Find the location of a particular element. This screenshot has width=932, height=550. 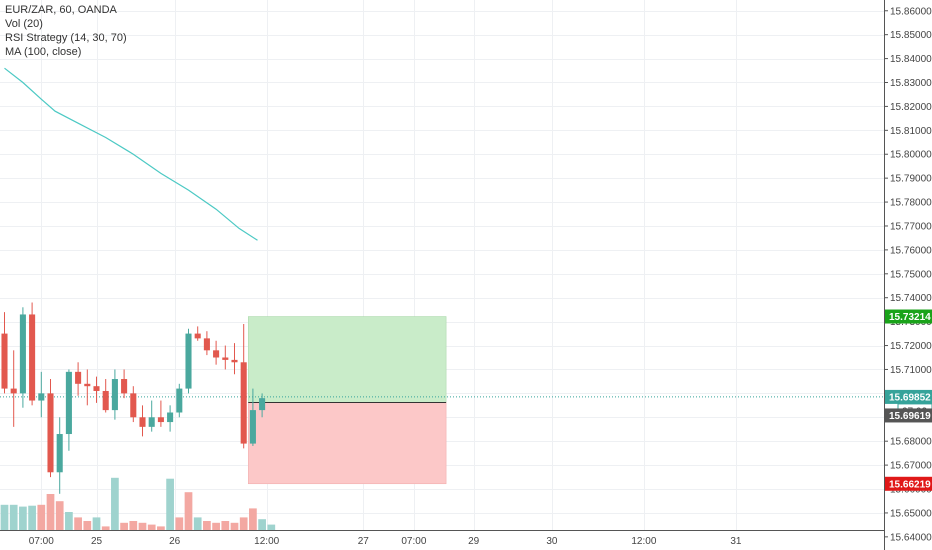

target-price-badge-background is located at coordinates (908, 316).